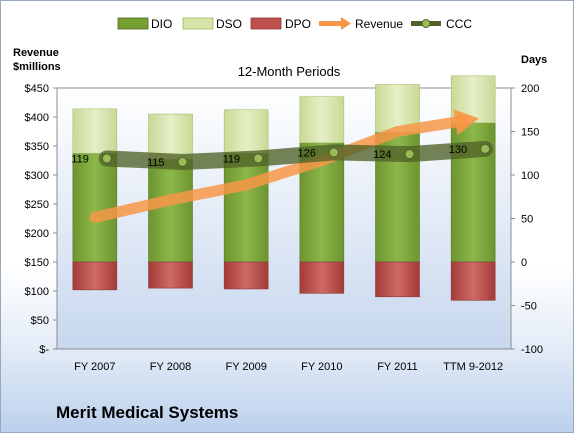 The height and width of the screenshot is (433, 574). What do you see at coordinates (198, 23) in the screenshot?
I see `legend-swatch-dso` at bounding box center [198, 23].